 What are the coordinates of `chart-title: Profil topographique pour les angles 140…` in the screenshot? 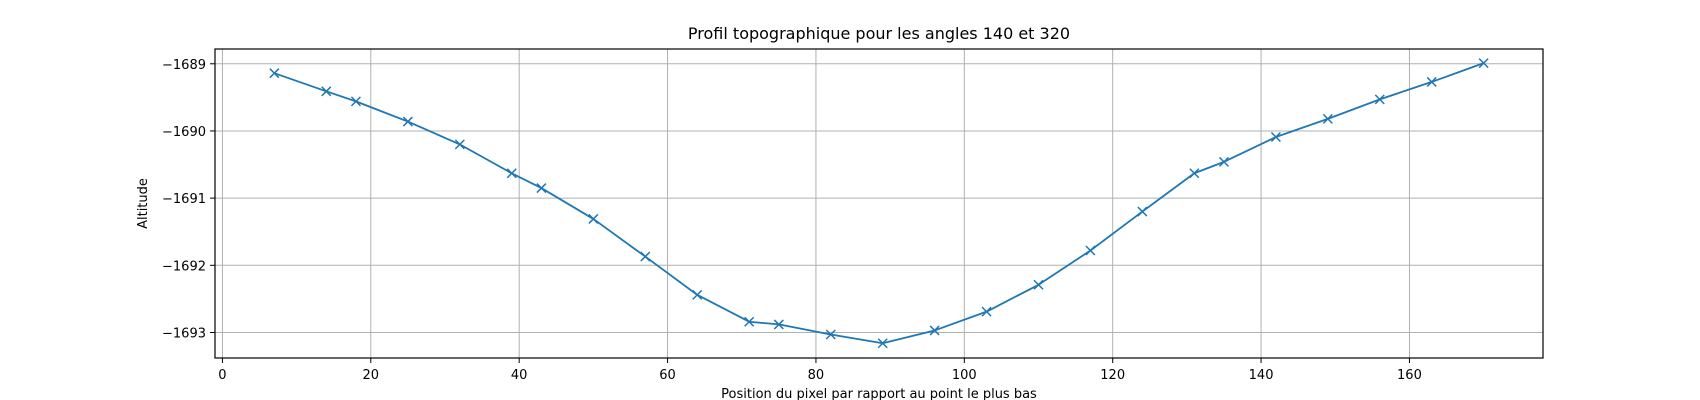 It's located at (879, 33).